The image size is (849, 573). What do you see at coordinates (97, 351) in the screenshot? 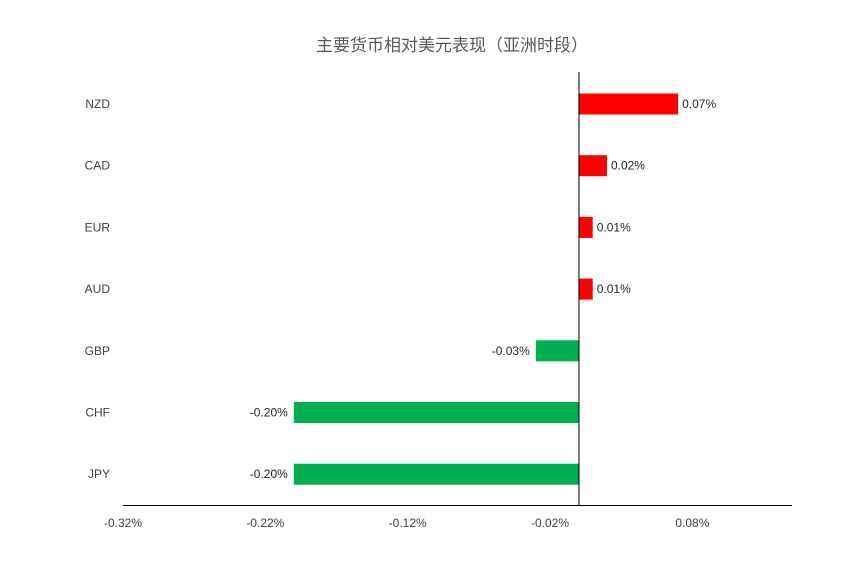
I see `category-label-gbp: GBP` at bounding box center [97, 351].